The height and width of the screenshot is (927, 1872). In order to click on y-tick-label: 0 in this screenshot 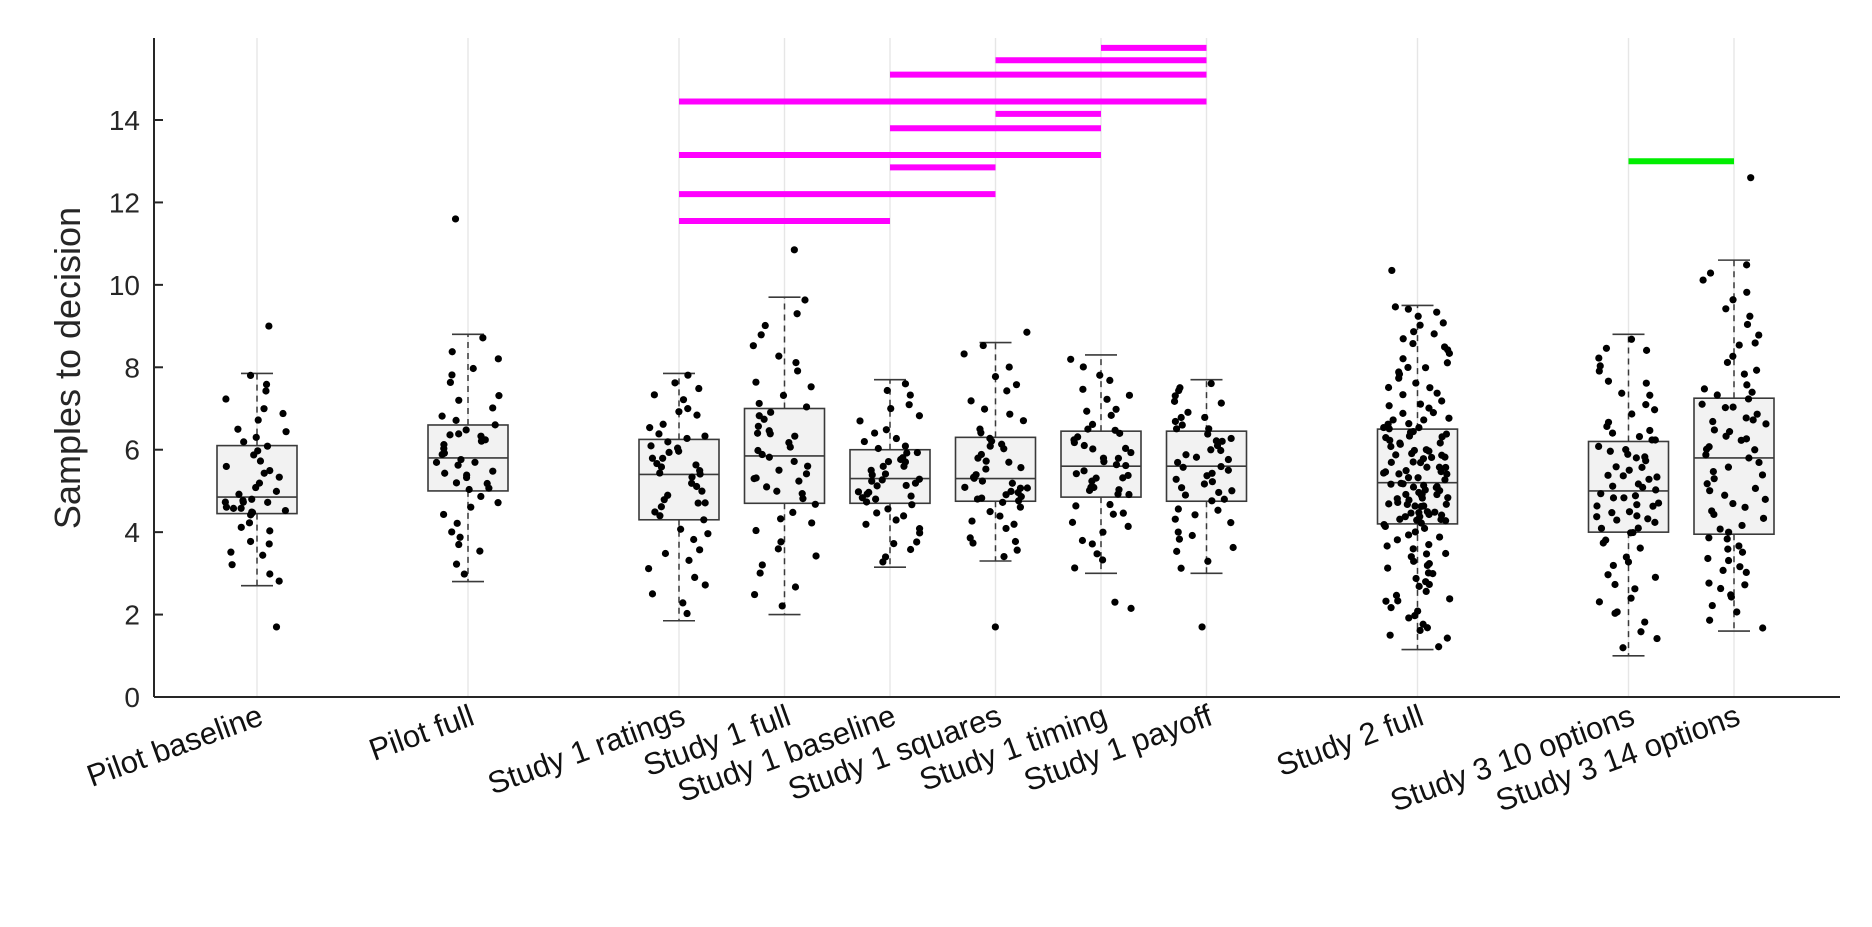, I will do `click(132, 697)`.